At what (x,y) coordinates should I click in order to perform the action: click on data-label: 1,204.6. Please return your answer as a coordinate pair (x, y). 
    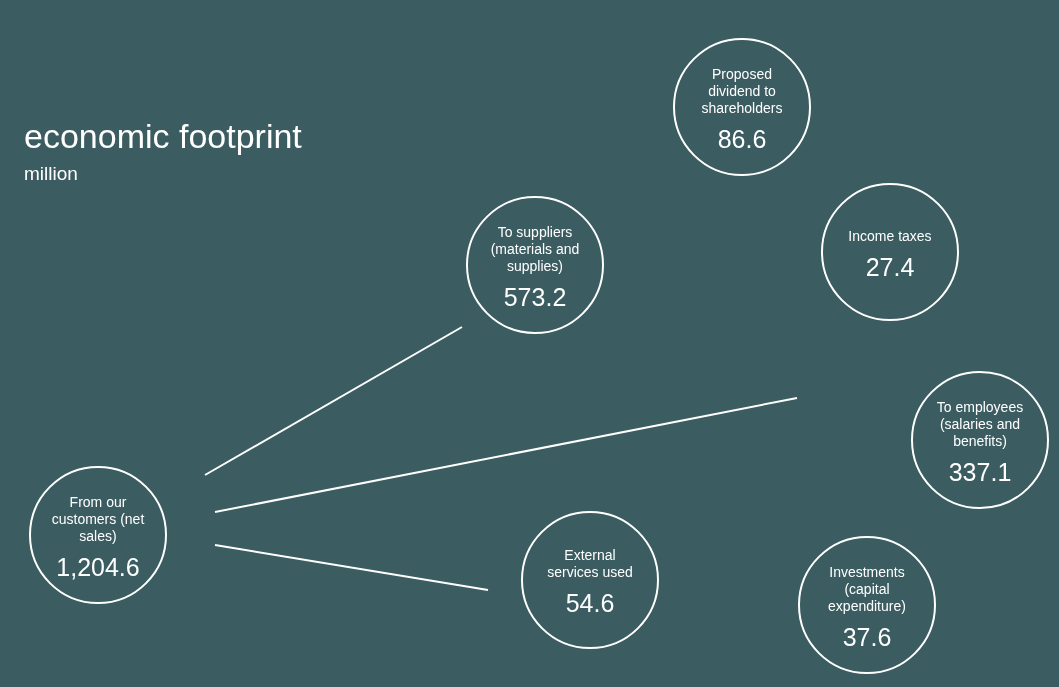
    Looking at the image, I should click on (98, 566).